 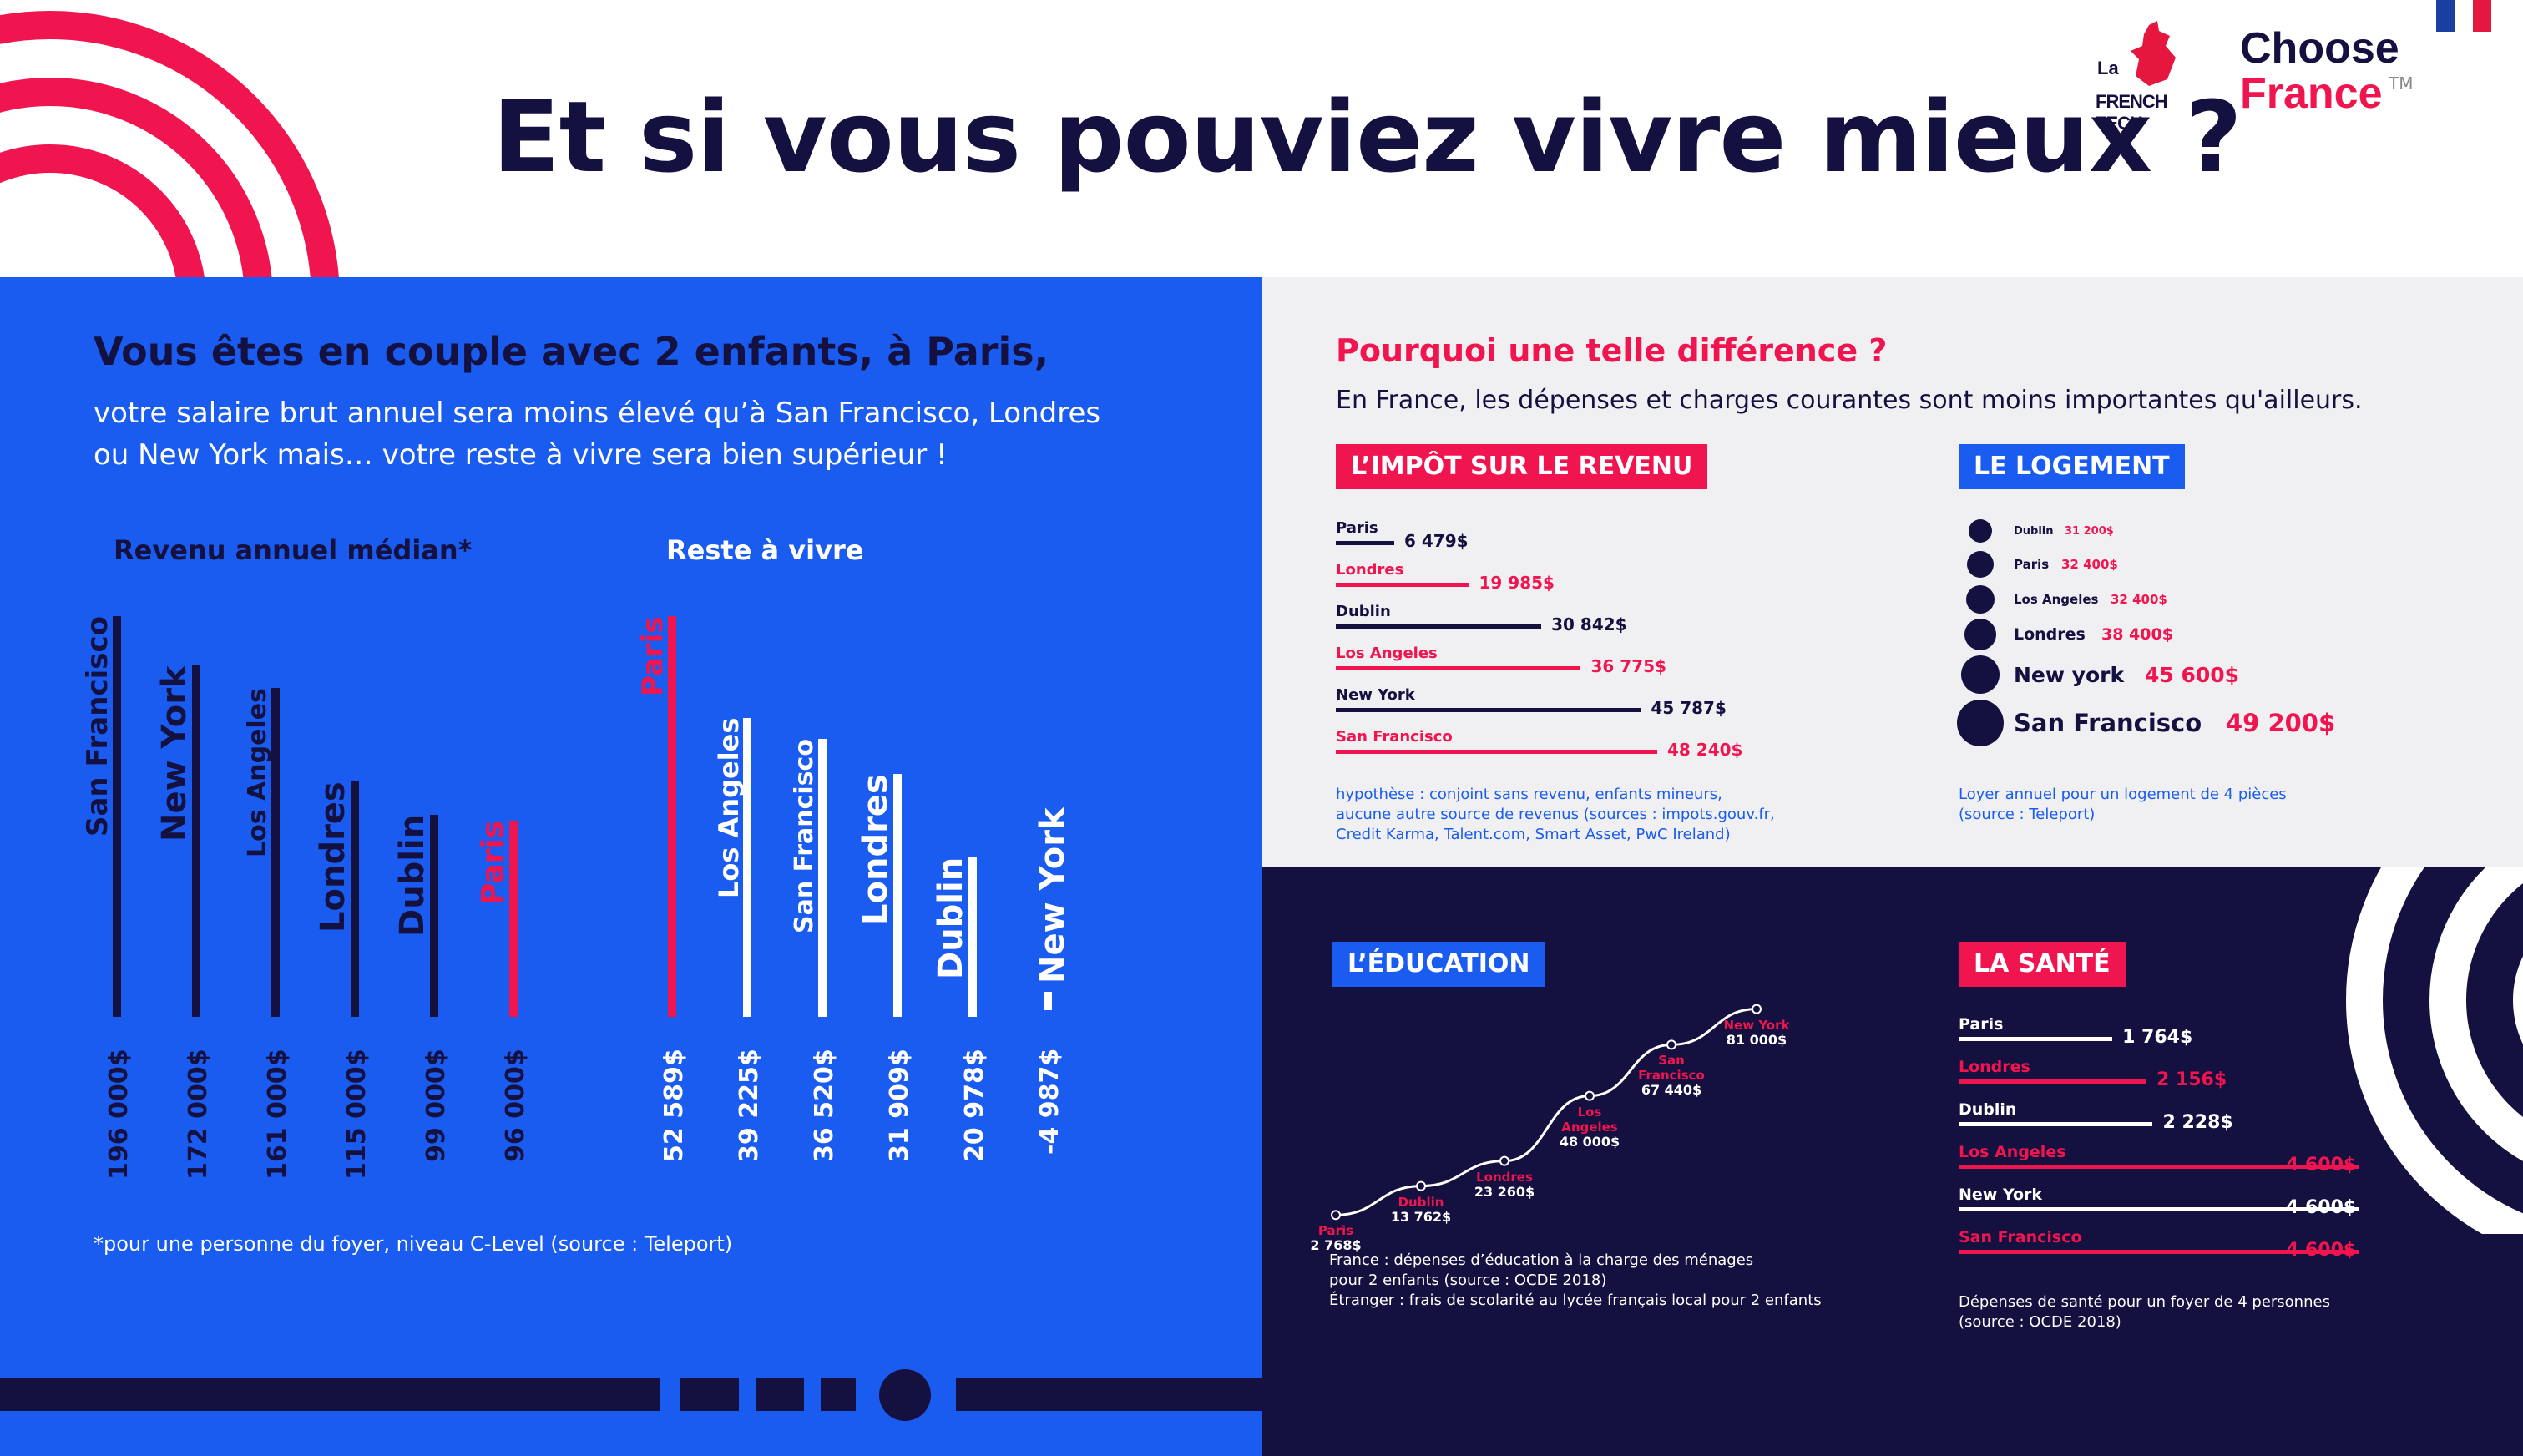 I want to click on france-text: France, so click(x=2311, y=93).